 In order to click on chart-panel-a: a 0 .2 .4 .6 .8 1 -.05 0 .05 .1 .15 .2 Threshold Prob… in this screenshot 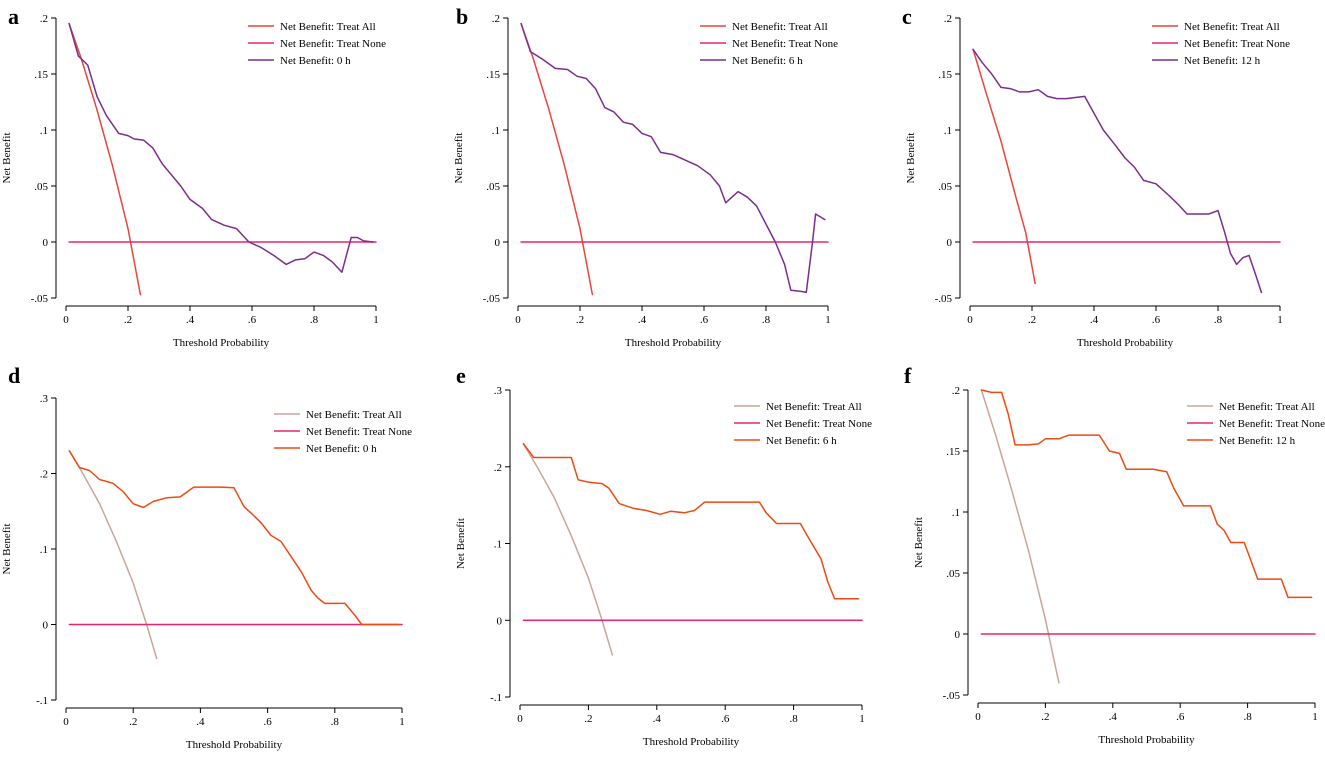, I will do `click(193, 176)`.